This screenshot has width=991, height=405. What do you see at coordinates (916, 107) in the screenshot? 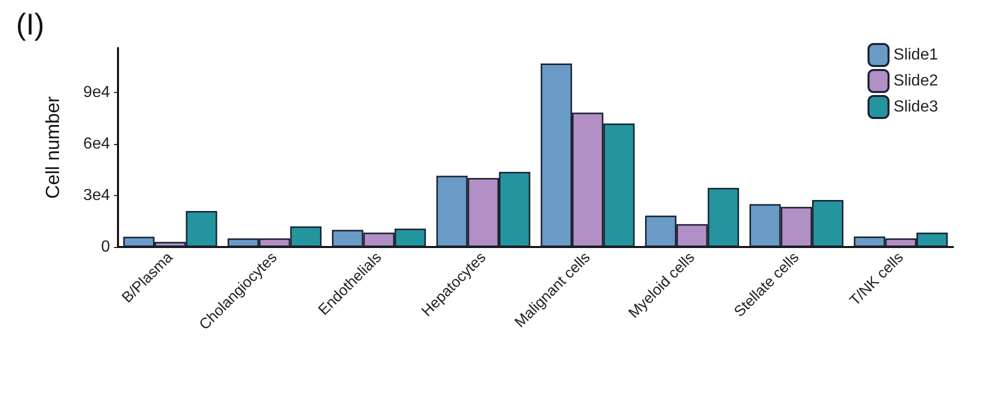
I see `legend-label: Slide3` at bounding box center [916, 107].